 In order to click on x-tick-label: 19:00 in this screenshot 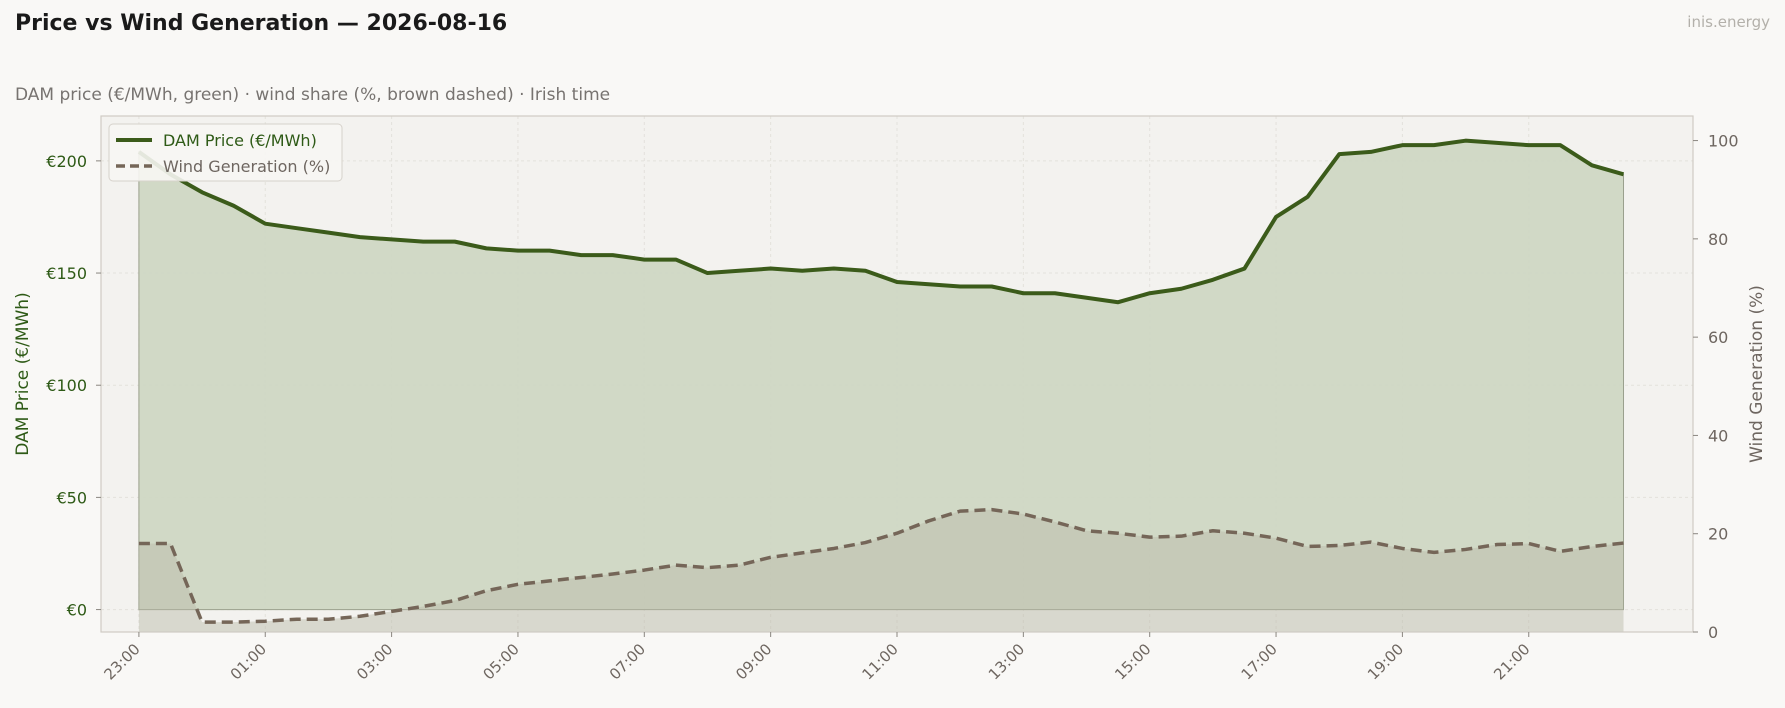, I will do `click(1385, 661)`.